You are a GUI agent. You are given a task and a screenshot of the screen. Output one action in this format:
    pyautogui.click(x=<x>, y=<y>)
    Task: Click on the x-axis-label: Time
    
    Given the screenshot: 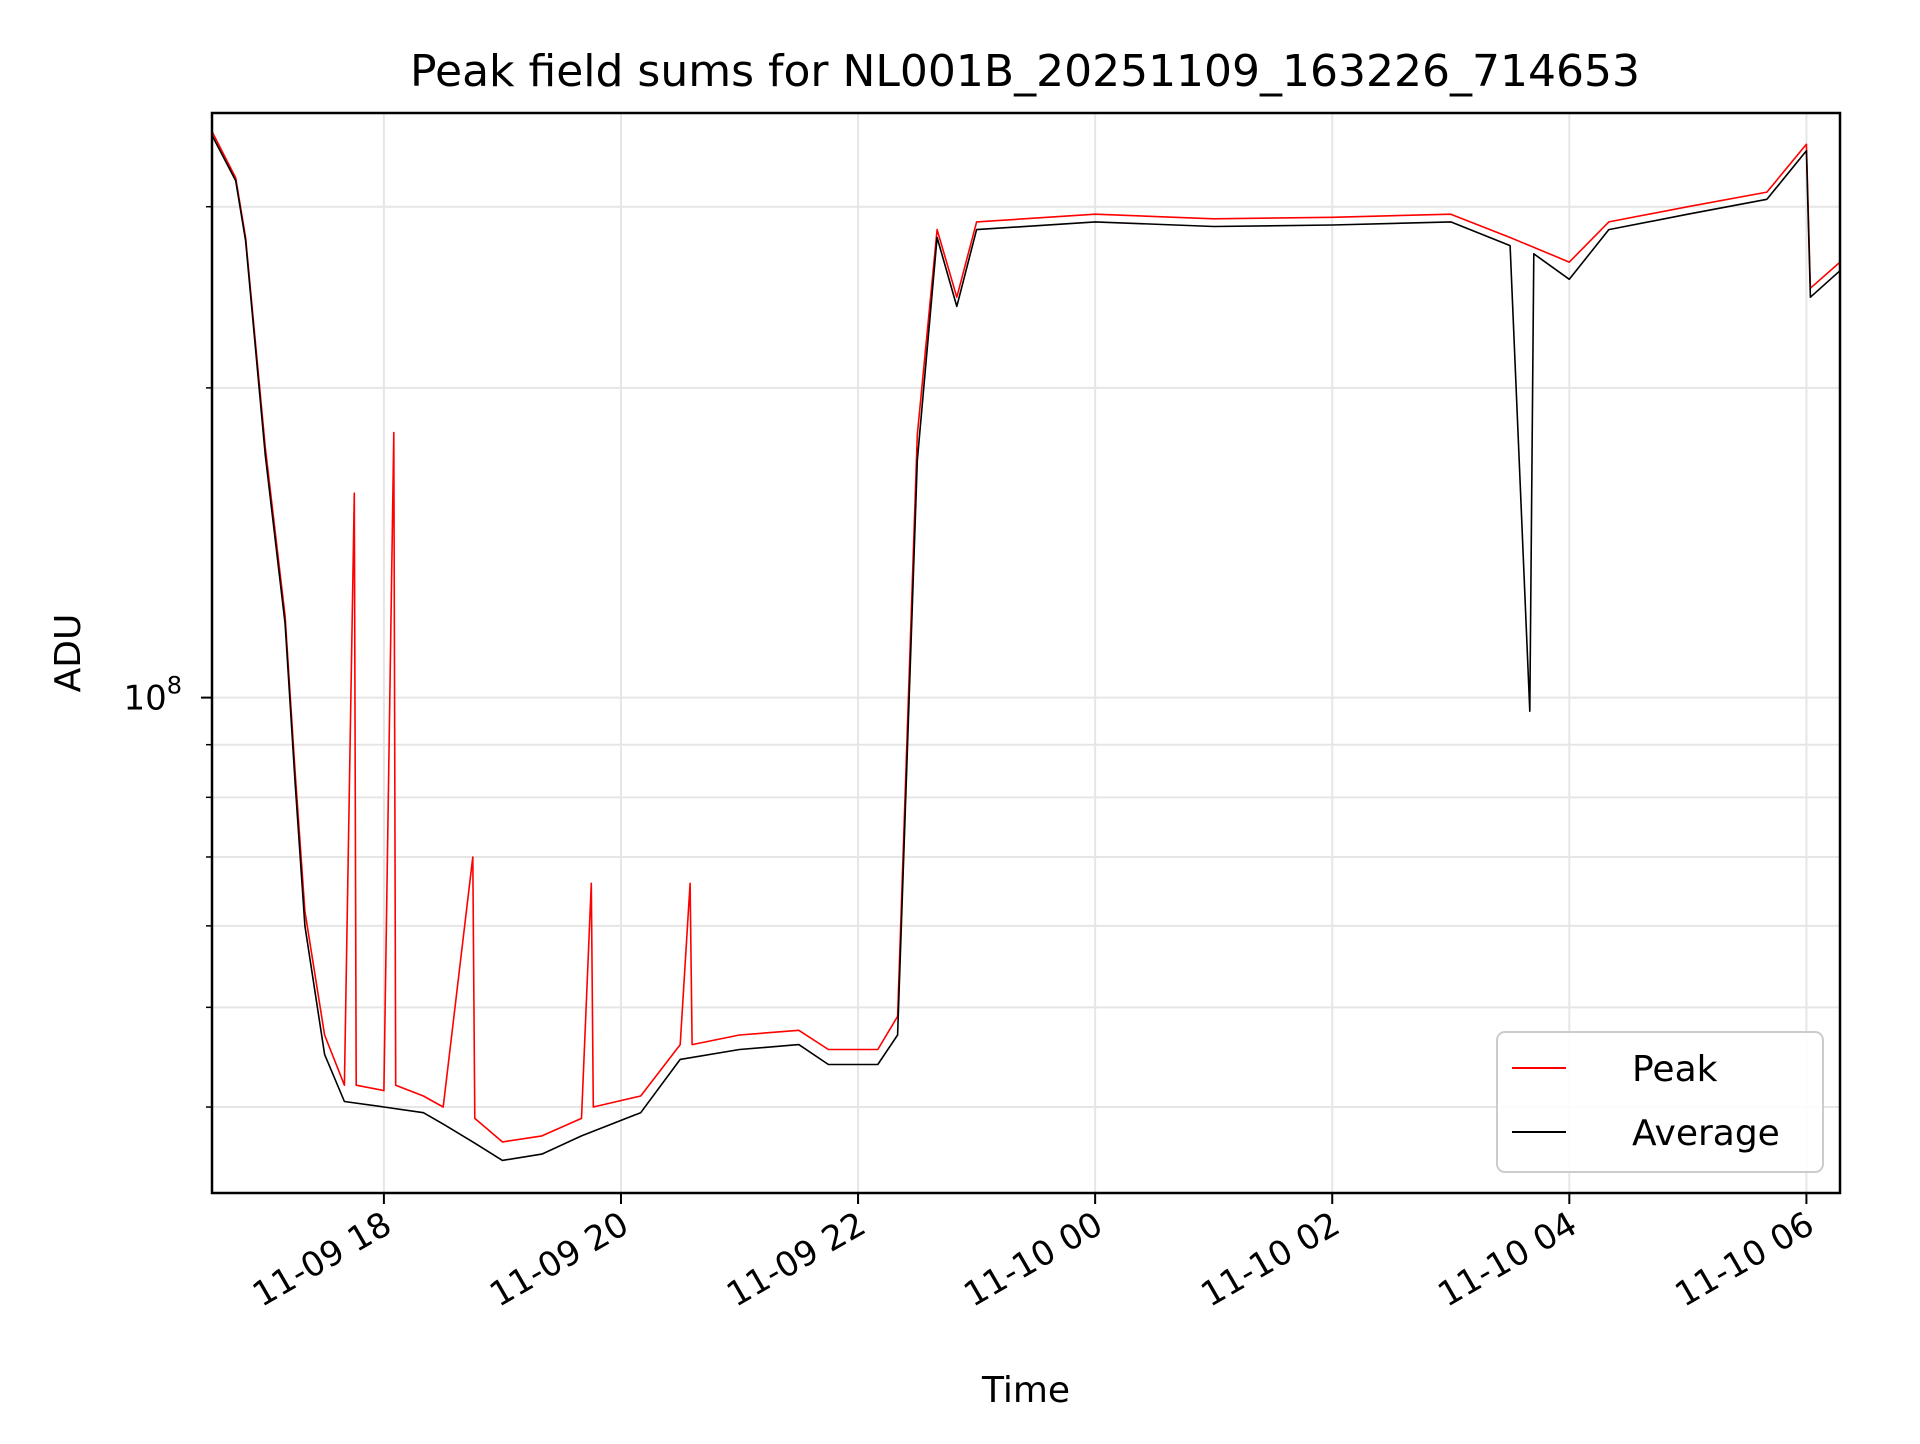 What is the action you would take?
    pyautogui.click(x=1025, y=1390)
    